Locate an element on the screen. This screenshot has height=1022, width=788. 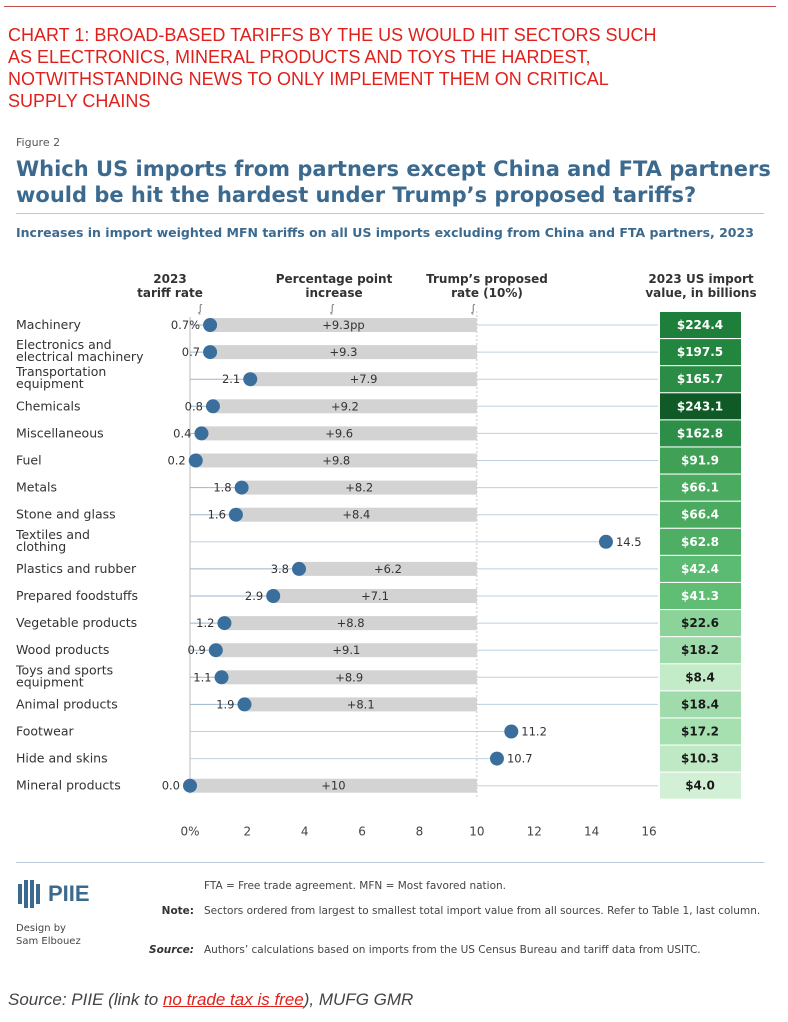
increase-label: +9.8 is located at coordinates (336, 461).